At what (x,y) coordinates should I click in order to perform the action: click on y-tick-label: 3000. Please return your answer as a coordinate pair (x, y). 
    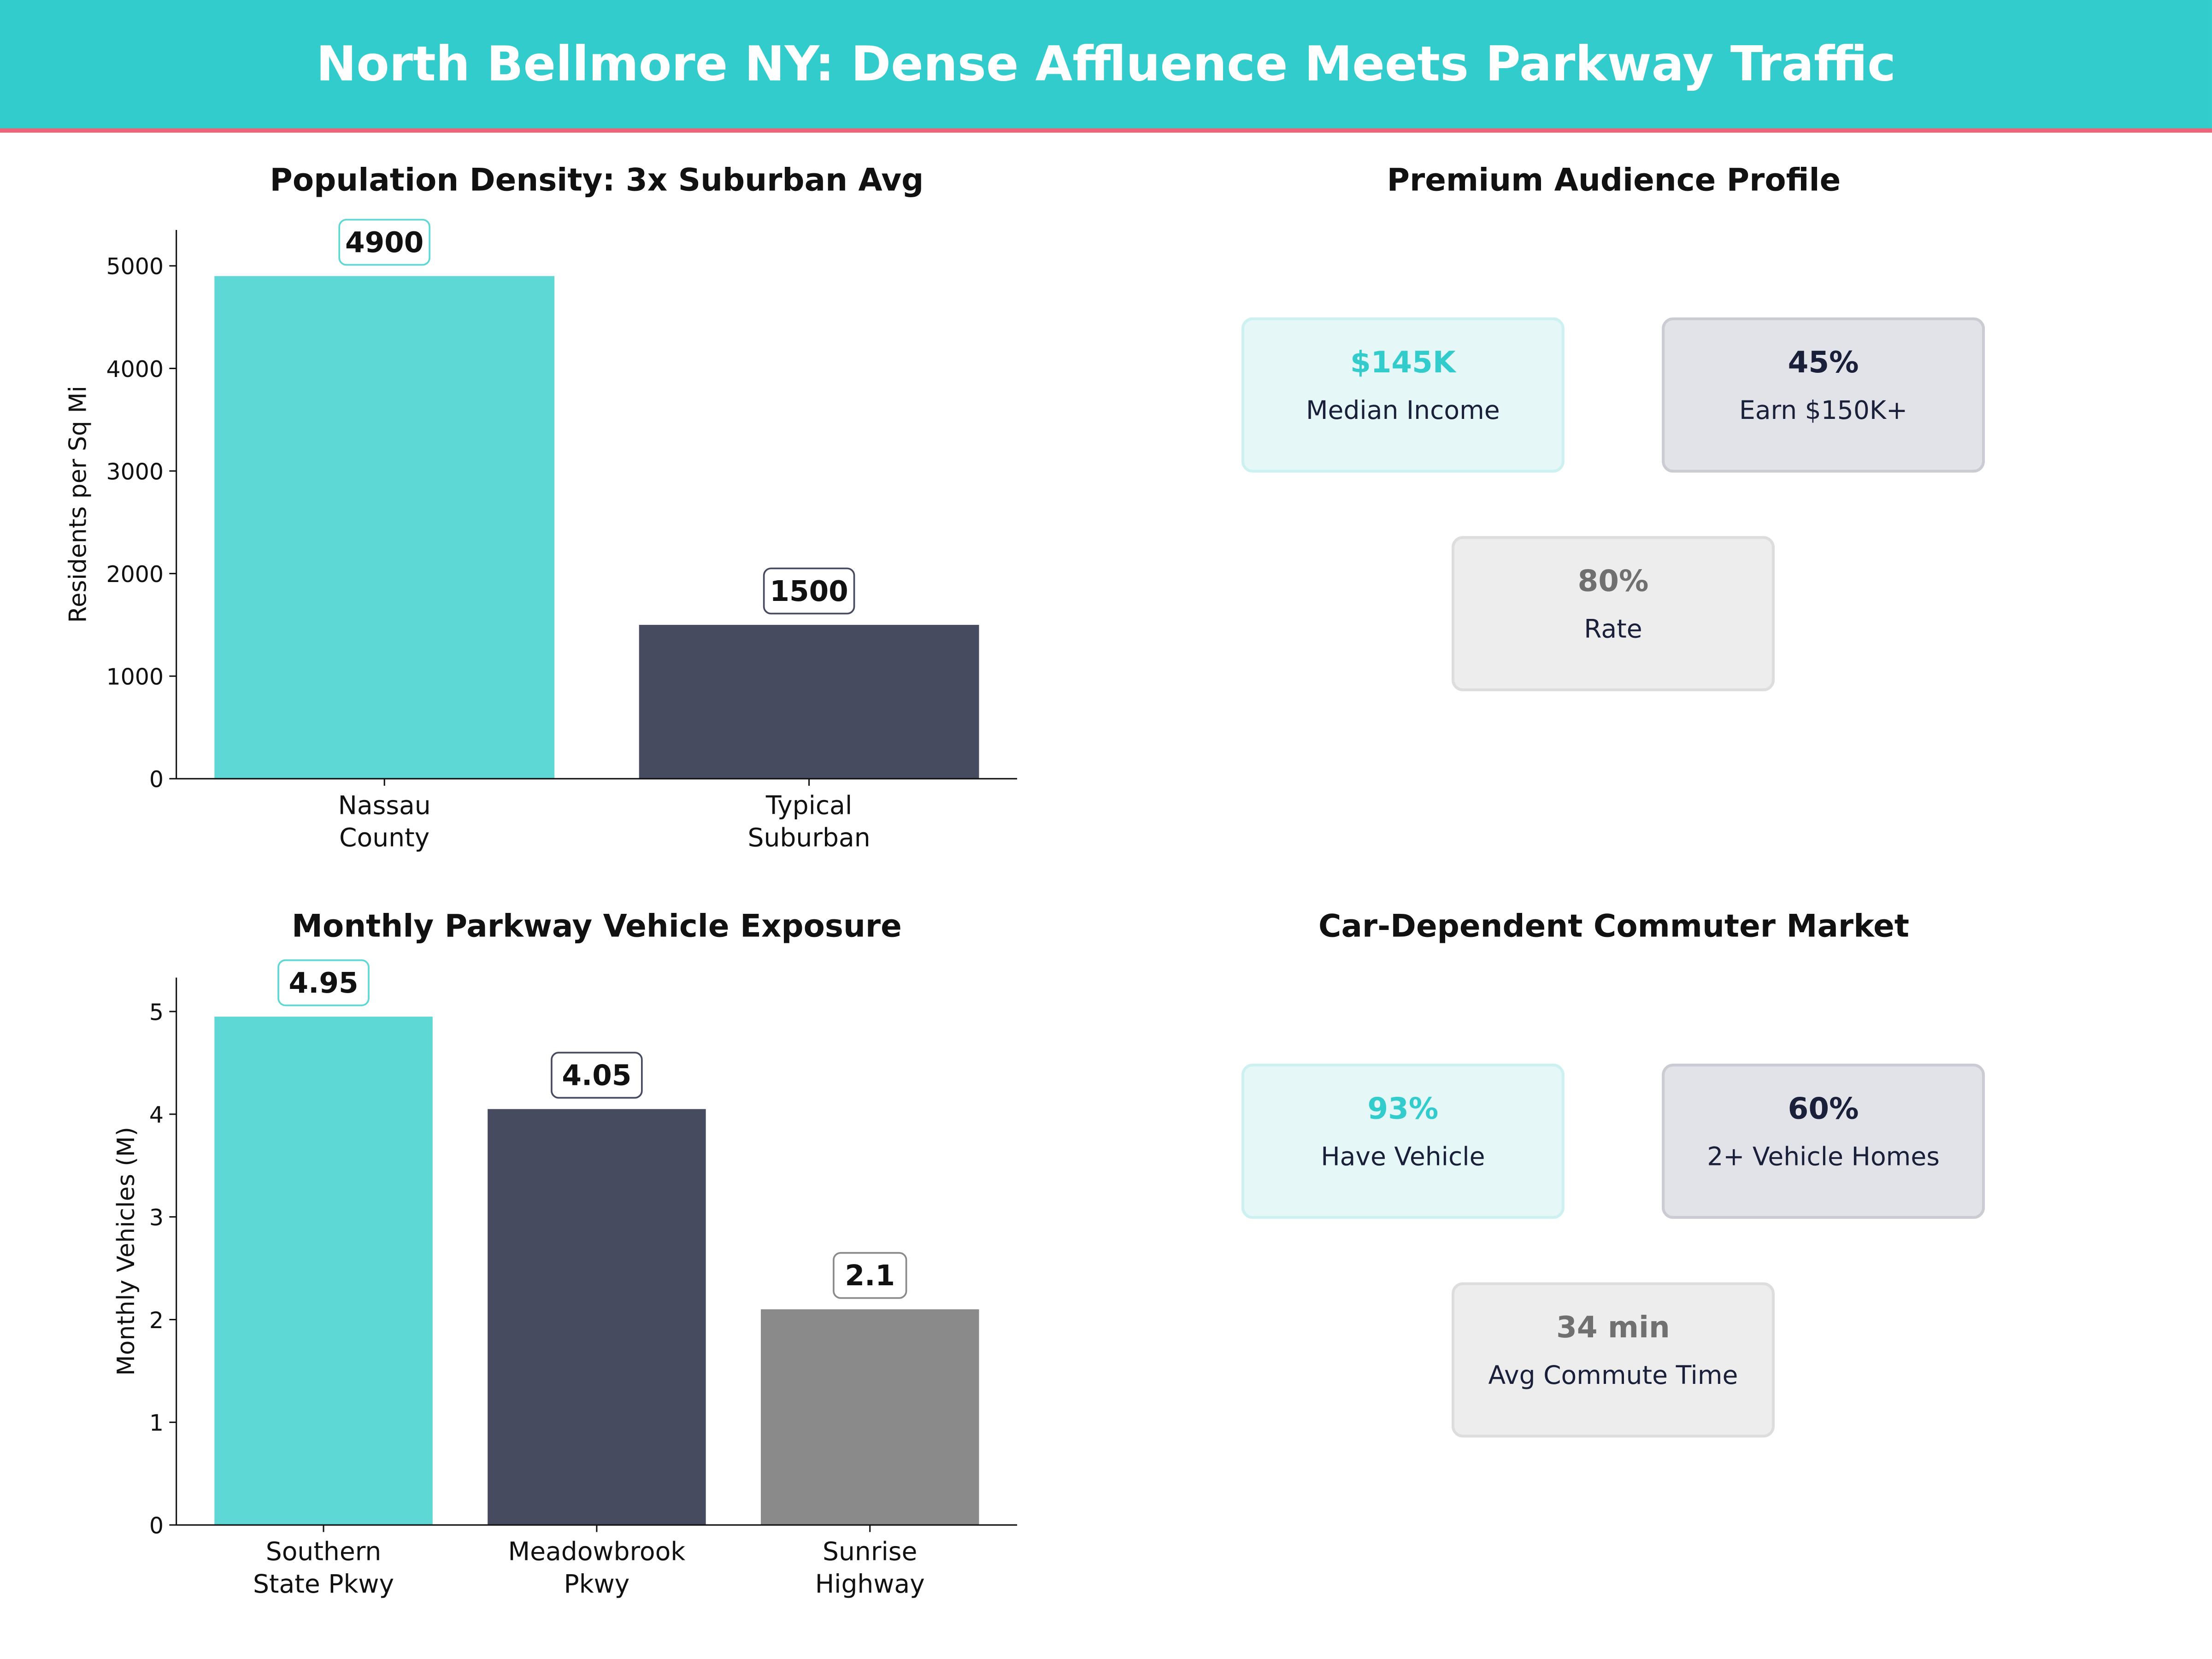
    Looking at the image, I should click on (135, 472).